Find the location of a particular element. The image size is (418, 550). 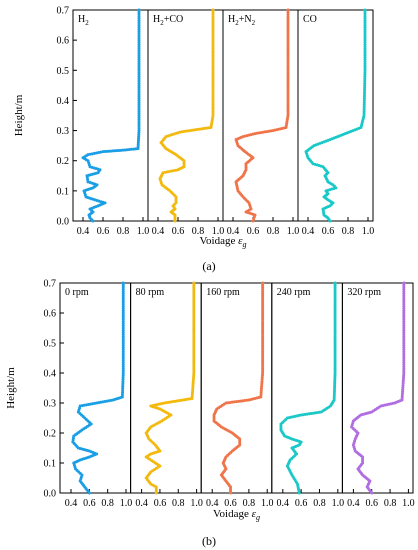

x-tick-label: 0.8 is located at coordinates (390, 503).